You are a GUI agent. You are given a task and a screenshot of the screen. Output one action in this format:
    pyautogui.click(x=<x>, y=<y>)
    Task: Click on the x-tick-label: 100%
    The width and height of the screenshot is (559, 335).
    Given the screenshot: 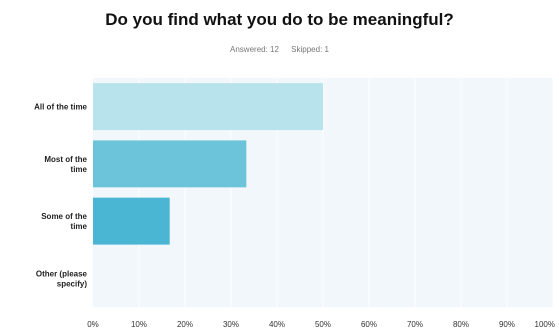 What is the action you would take?
    pyautogui.click(x=545, y=324)
    